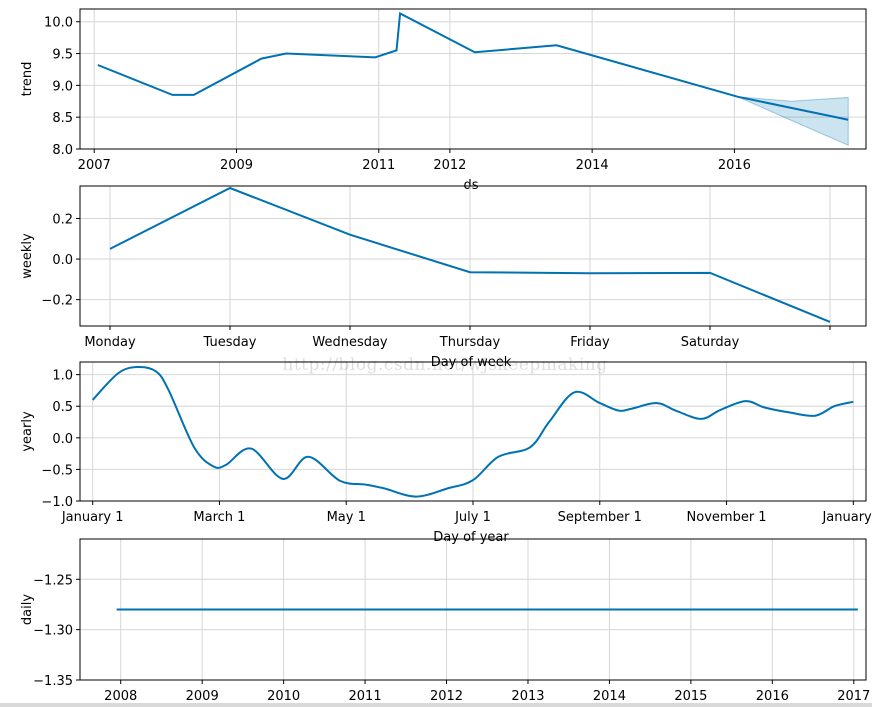 This screenshot has height=707, width=872. What do you see at coordinates (600, 517) in the screenshot?
I see `x-tick-label: September 1` at bounding box center [600, 517].